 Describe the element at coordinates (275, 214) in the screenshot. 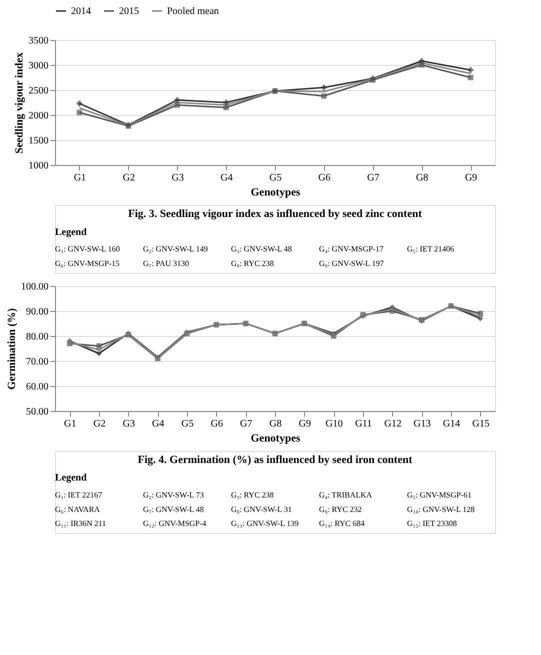

I see `caption: Fig. 3. Seedling vigour index as influenced by seed zinc content` at that location.